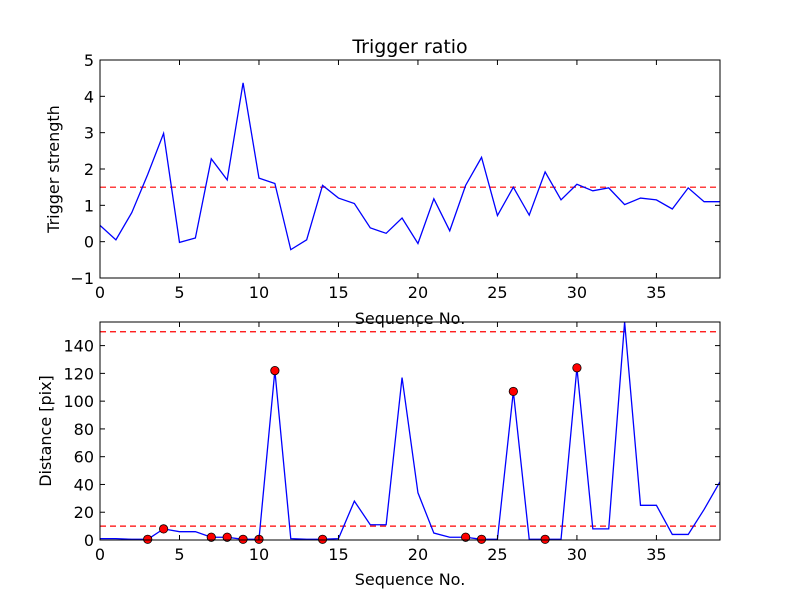 The image size is (800, 604). What do you see at coordinates (259, 292) in the screenshot?
I see `top-chart-xtick-label: 10` at bounding box center [259, 292].